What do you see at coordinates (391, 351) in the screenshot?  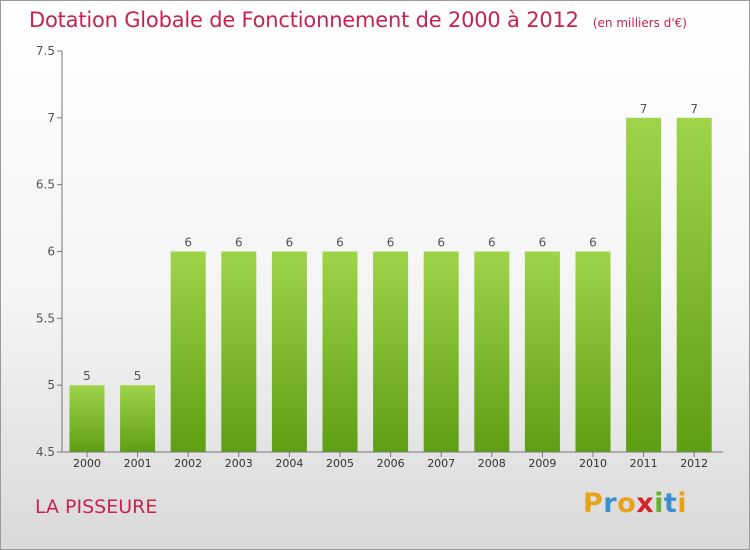 I see `bar-2006` at bounding box center [391, 351].